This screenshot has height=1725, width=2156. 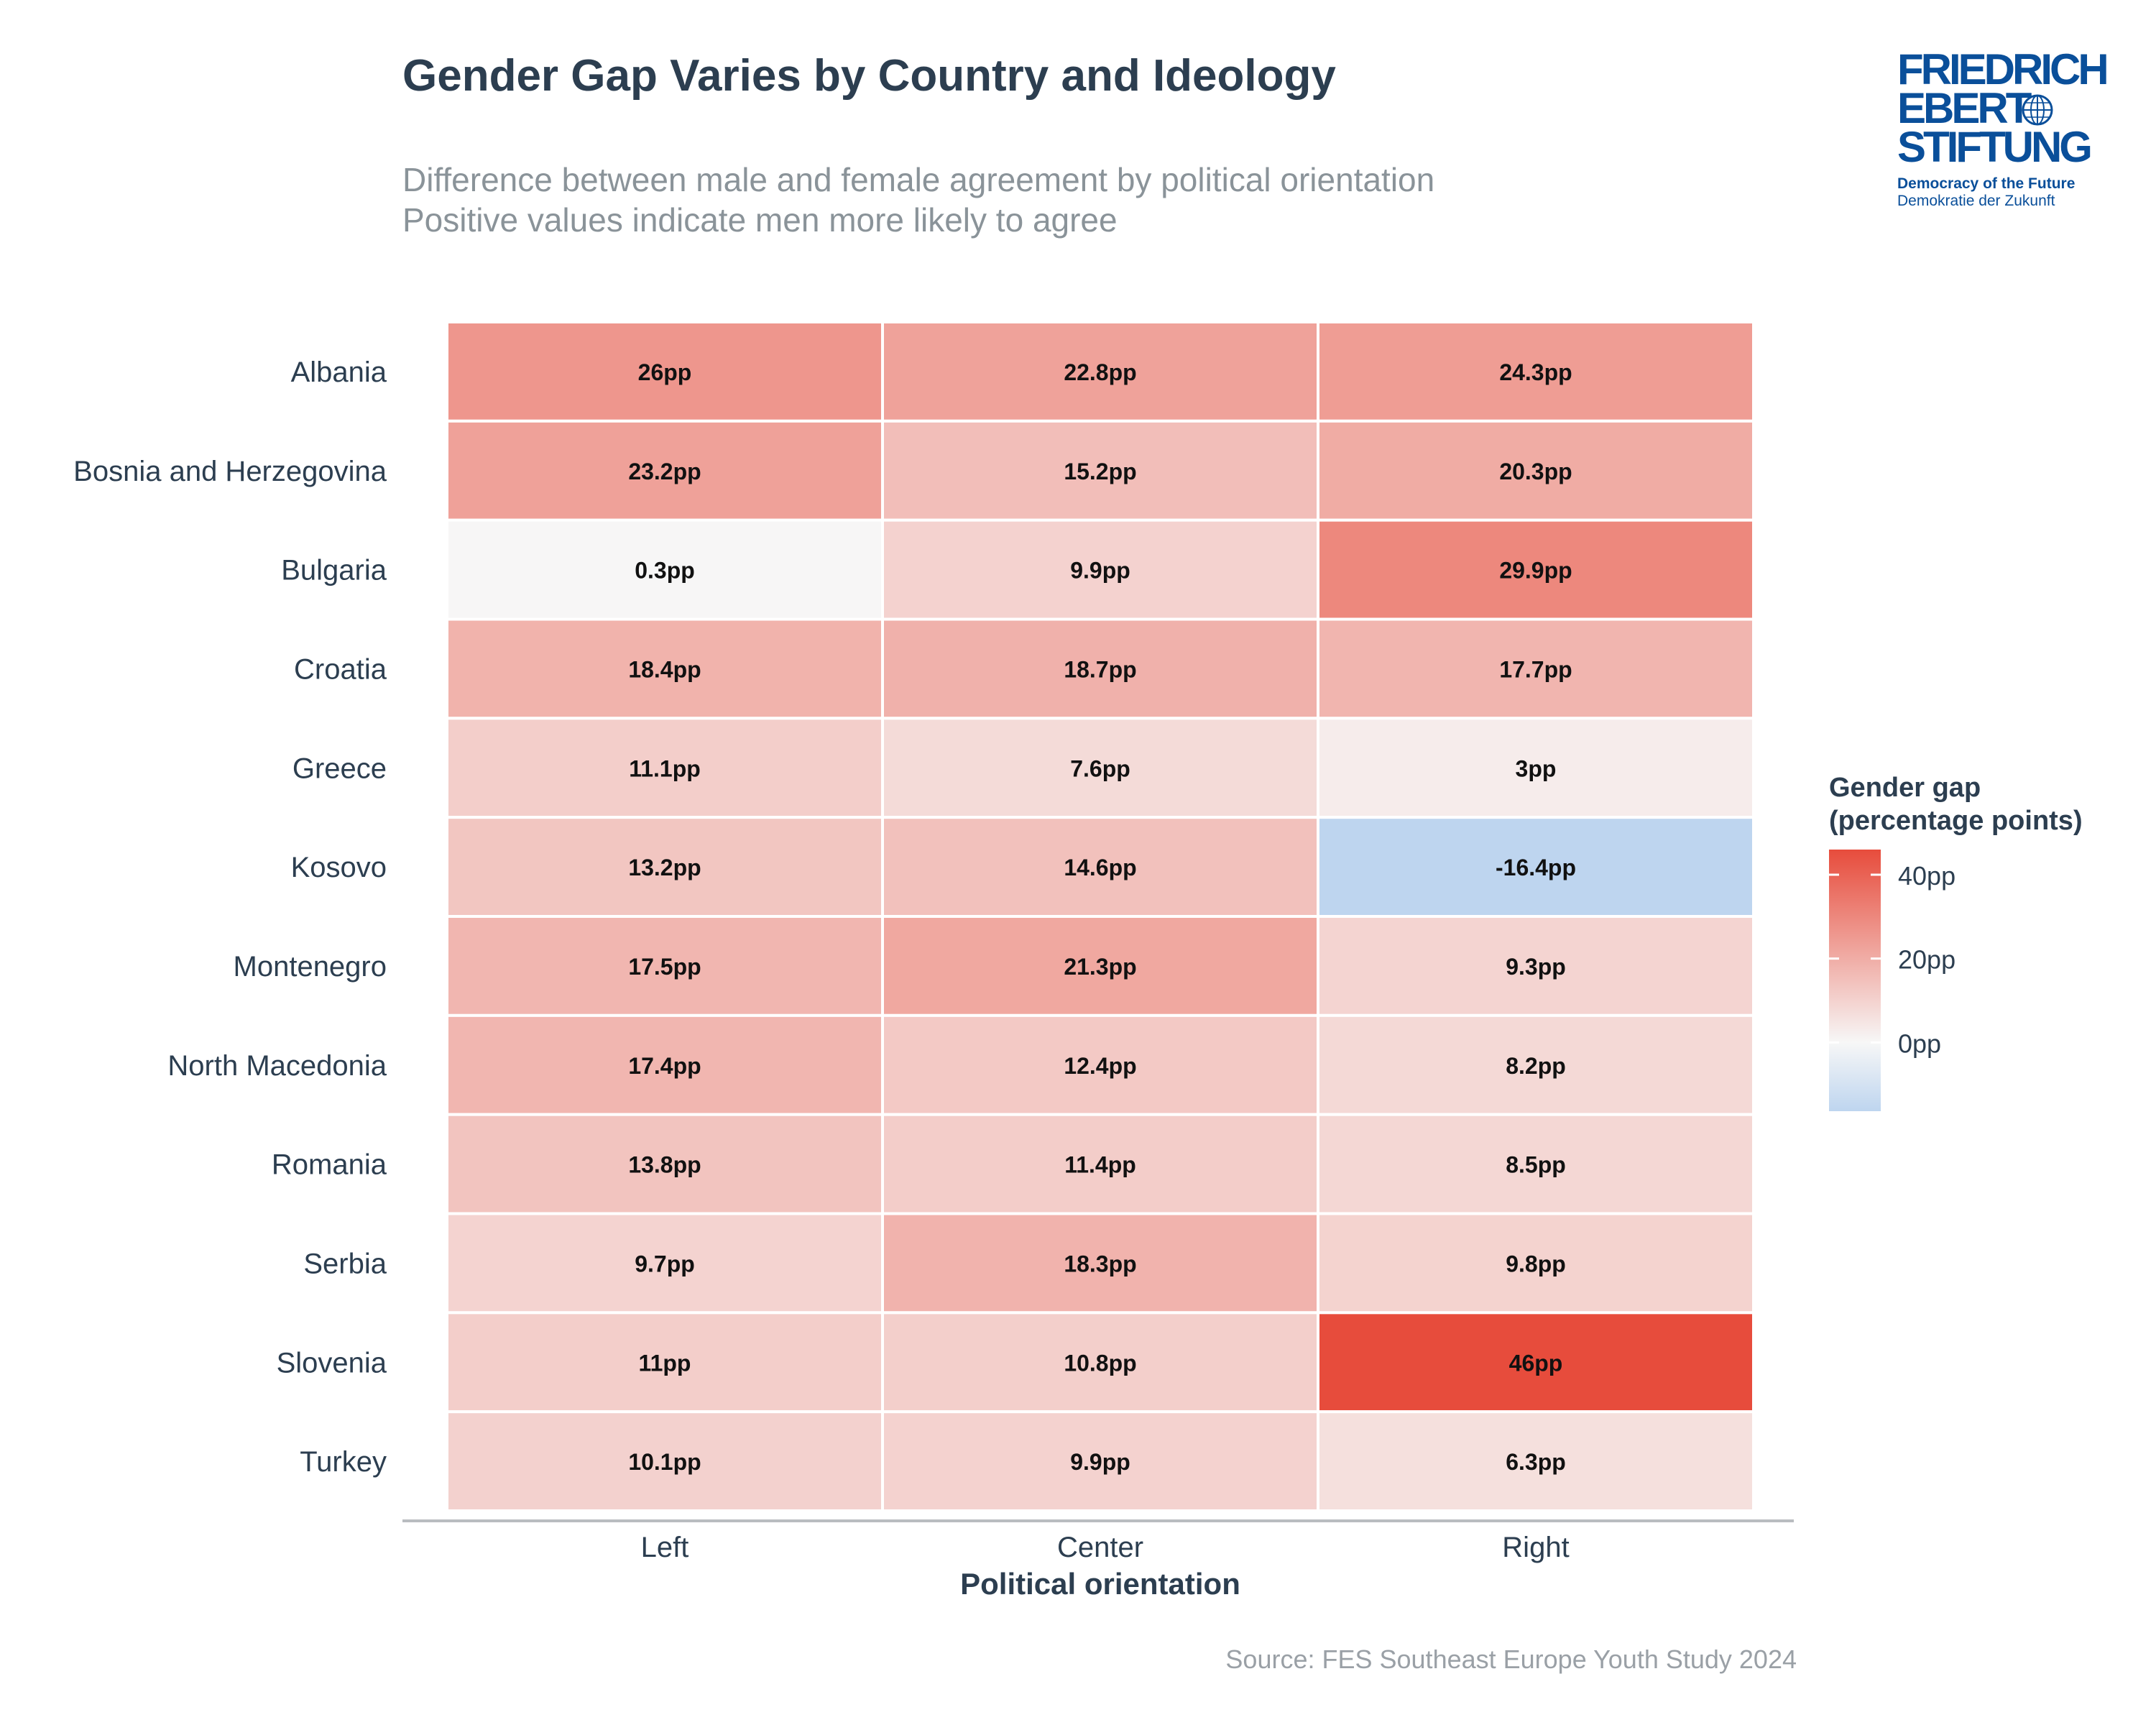 I want to click on cell-value-label: -16.4pp, so click(x=1536, y=867).